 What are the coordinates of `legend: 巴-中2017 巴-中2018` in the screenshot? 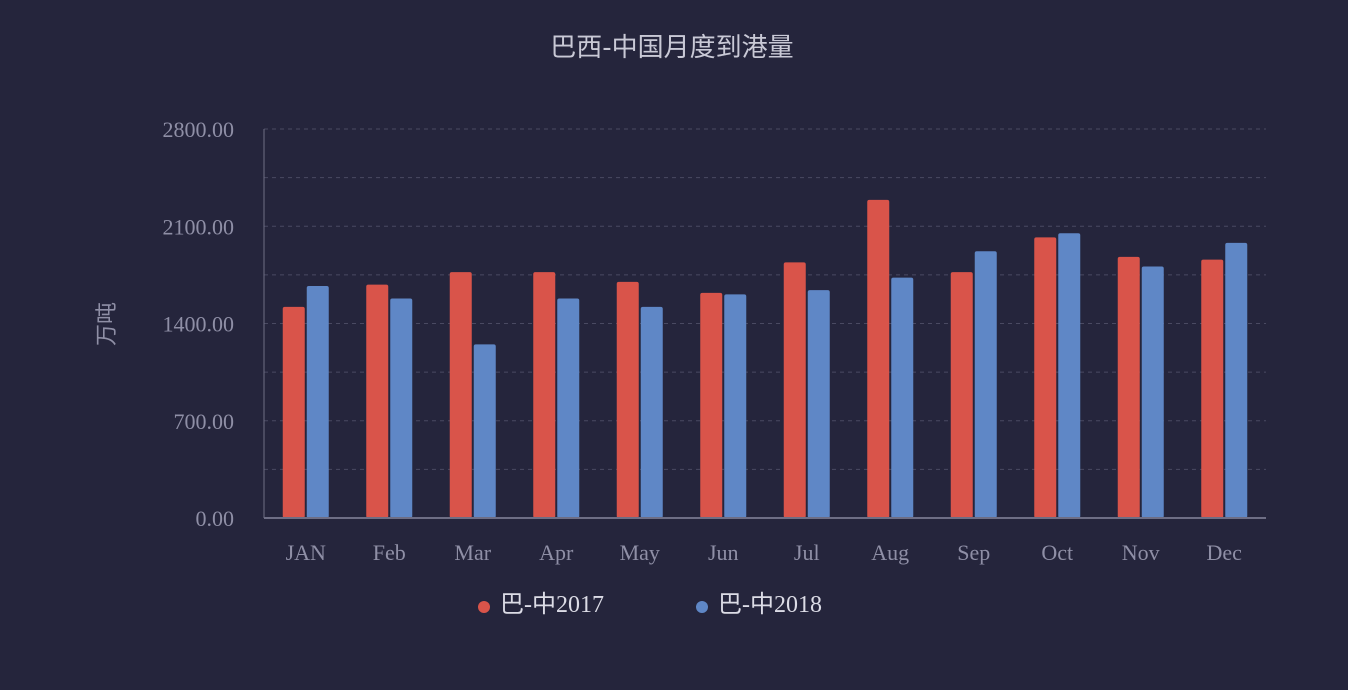 It's located at (650, 604).